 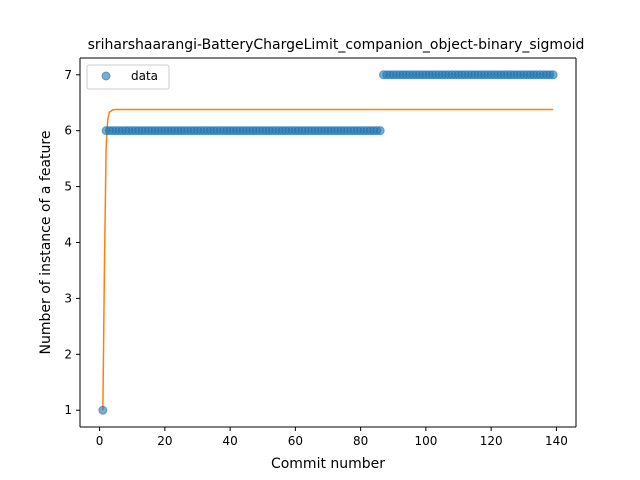 What do you see at coordinates (229, 441) in the screenshot?
I see `x-tick-label: 40` at bounding box center [229, 441].